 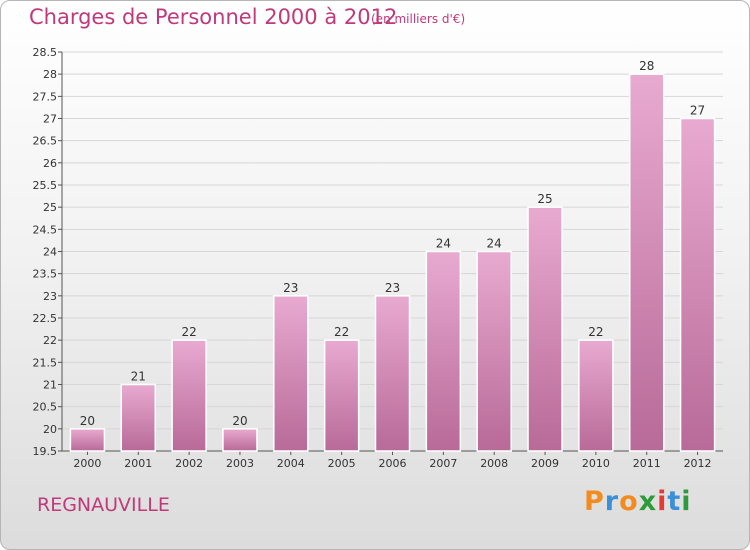 I want to click on x-tick-label: 2004, so click(x=291, y=463).